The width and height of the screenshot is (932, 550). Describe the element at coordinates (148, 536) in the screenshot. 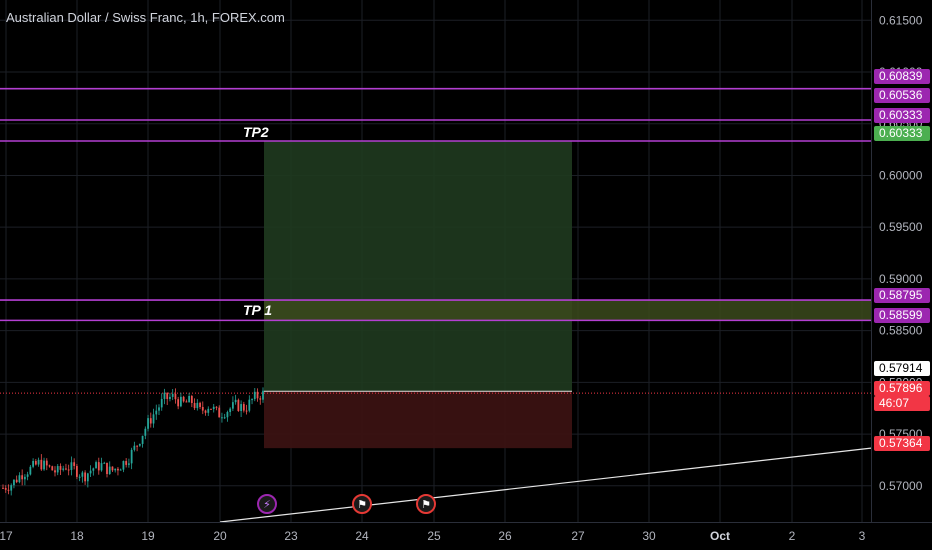

I see `x-tick-label: 19` at that location.